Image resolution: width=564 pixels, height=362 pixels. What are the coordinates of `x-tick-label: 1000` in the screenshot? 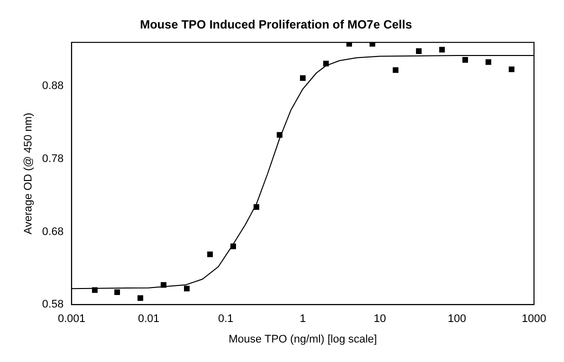 It's located at (534, 319).